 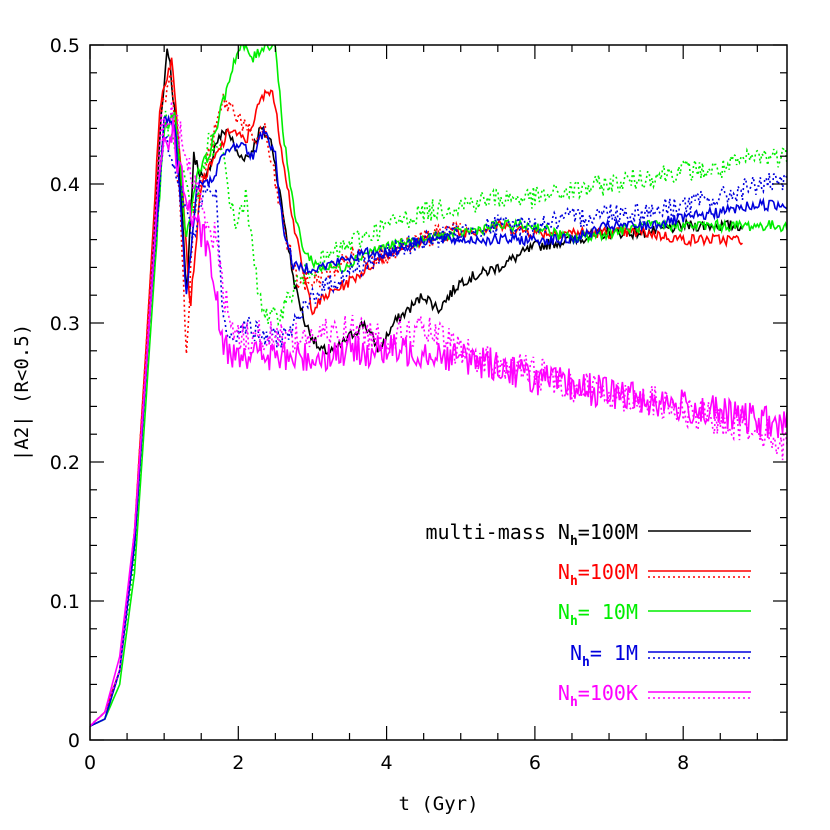 I want to click on y-tick-label: 0.3, so click(x=65, y=324).